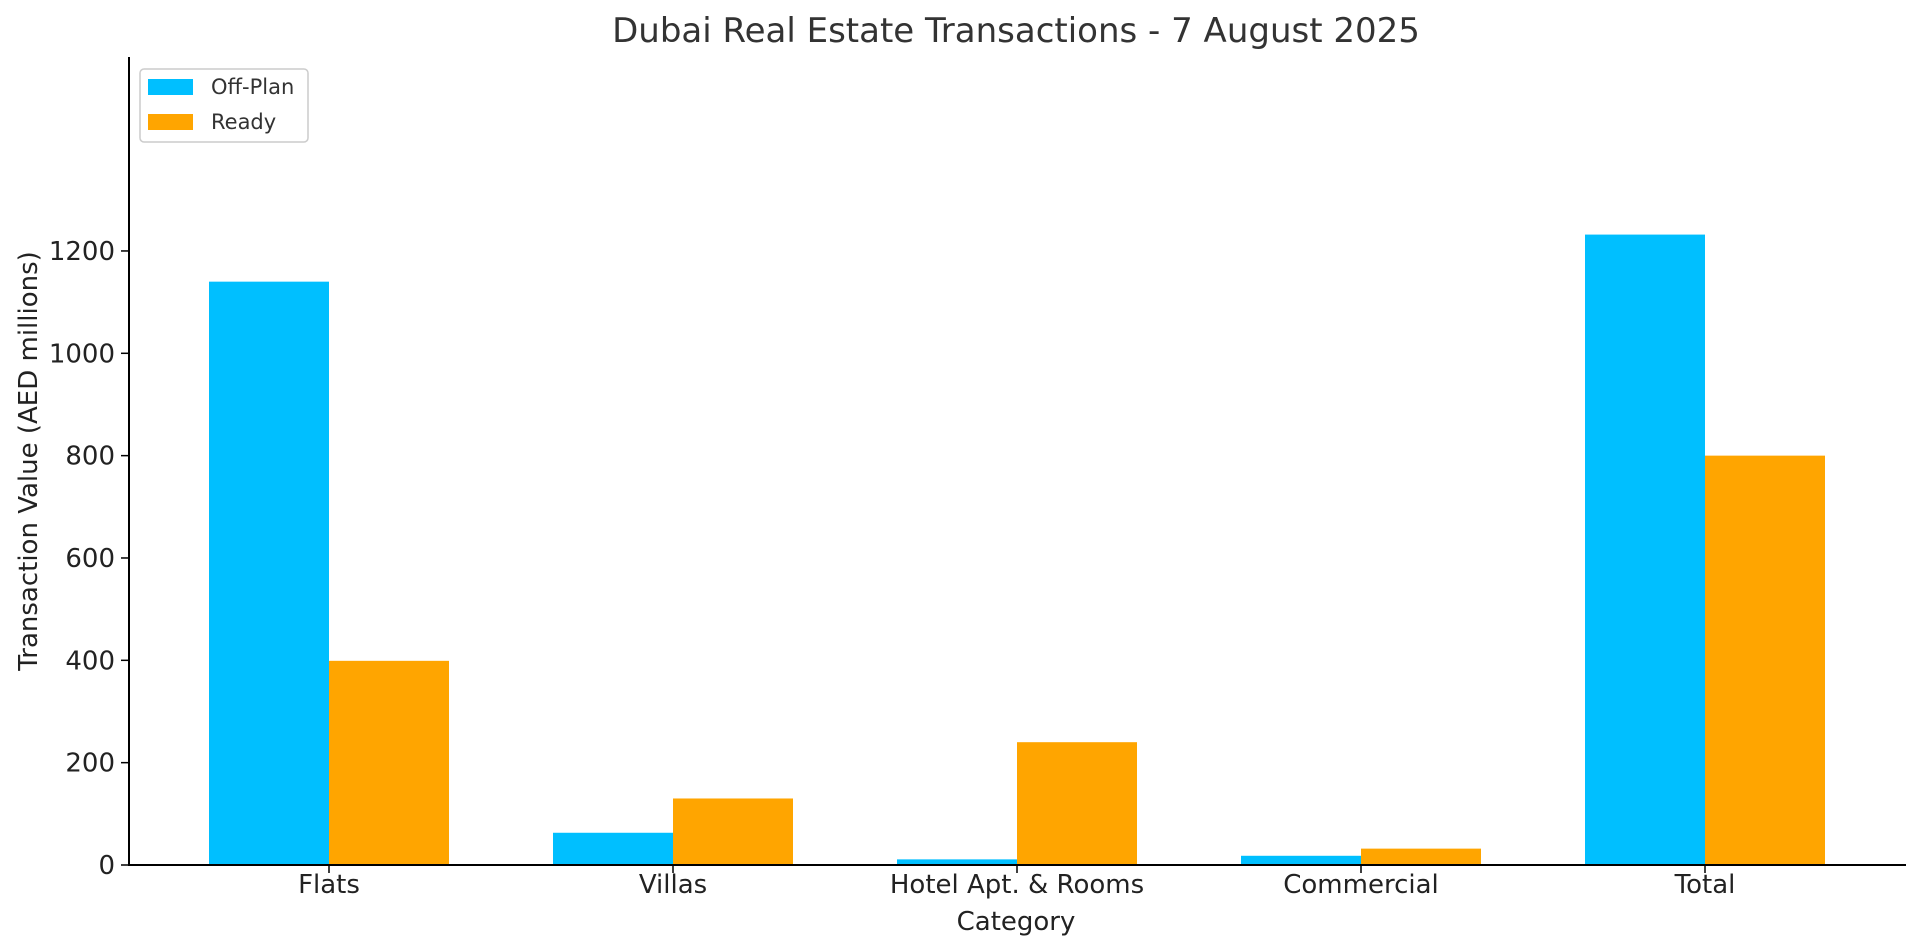 The image size is (1920, 952). What do you see at coordinates (90, 457) in the screenshot?
I see `y-tick-label-800: 800` at bounding box center [90, 457].